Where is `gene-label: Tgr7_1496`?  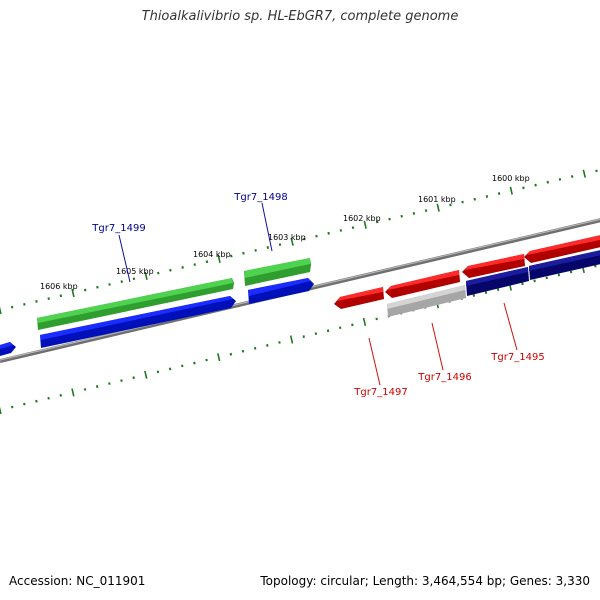
gene-label: Tgr7_1496 is located at coordinates (444, 377).